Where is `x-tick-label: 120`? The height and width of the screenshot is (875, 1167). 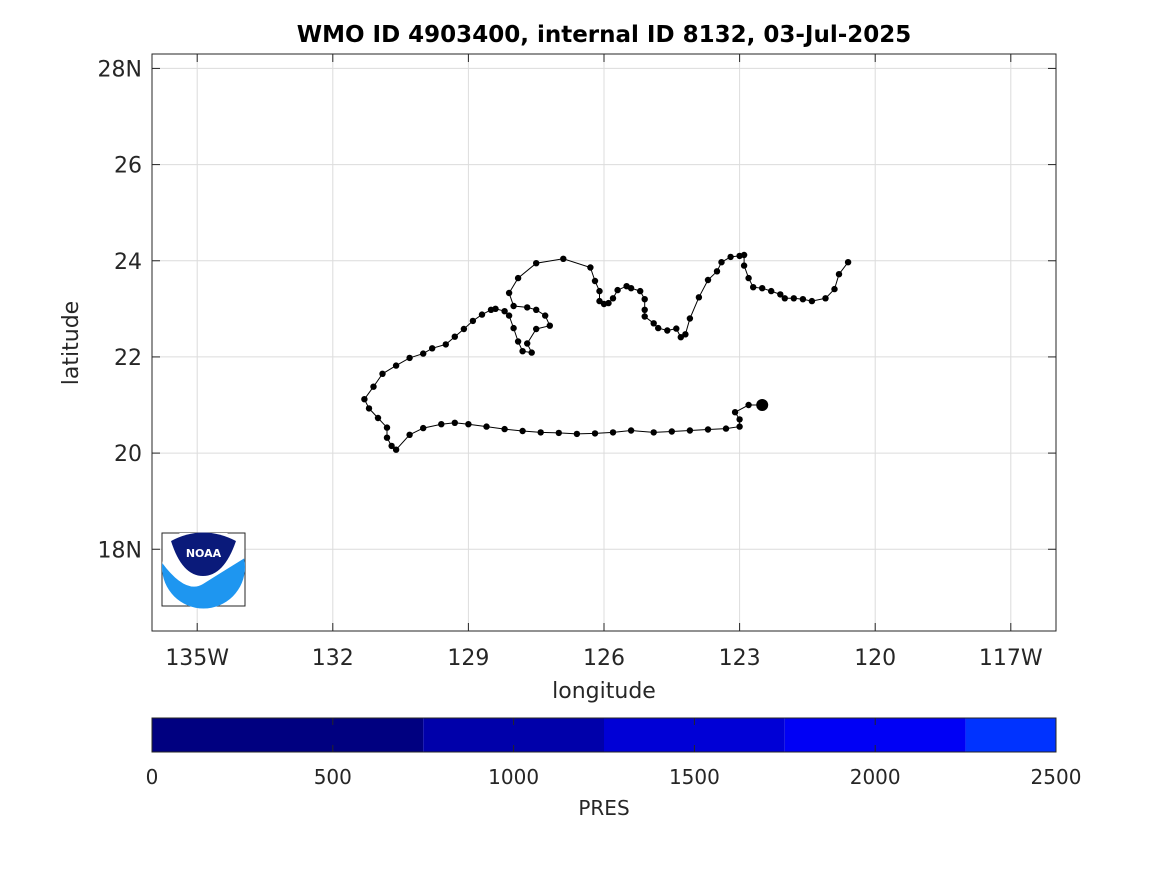
x-tick-label: 120 is located at coordinates (875, 658).